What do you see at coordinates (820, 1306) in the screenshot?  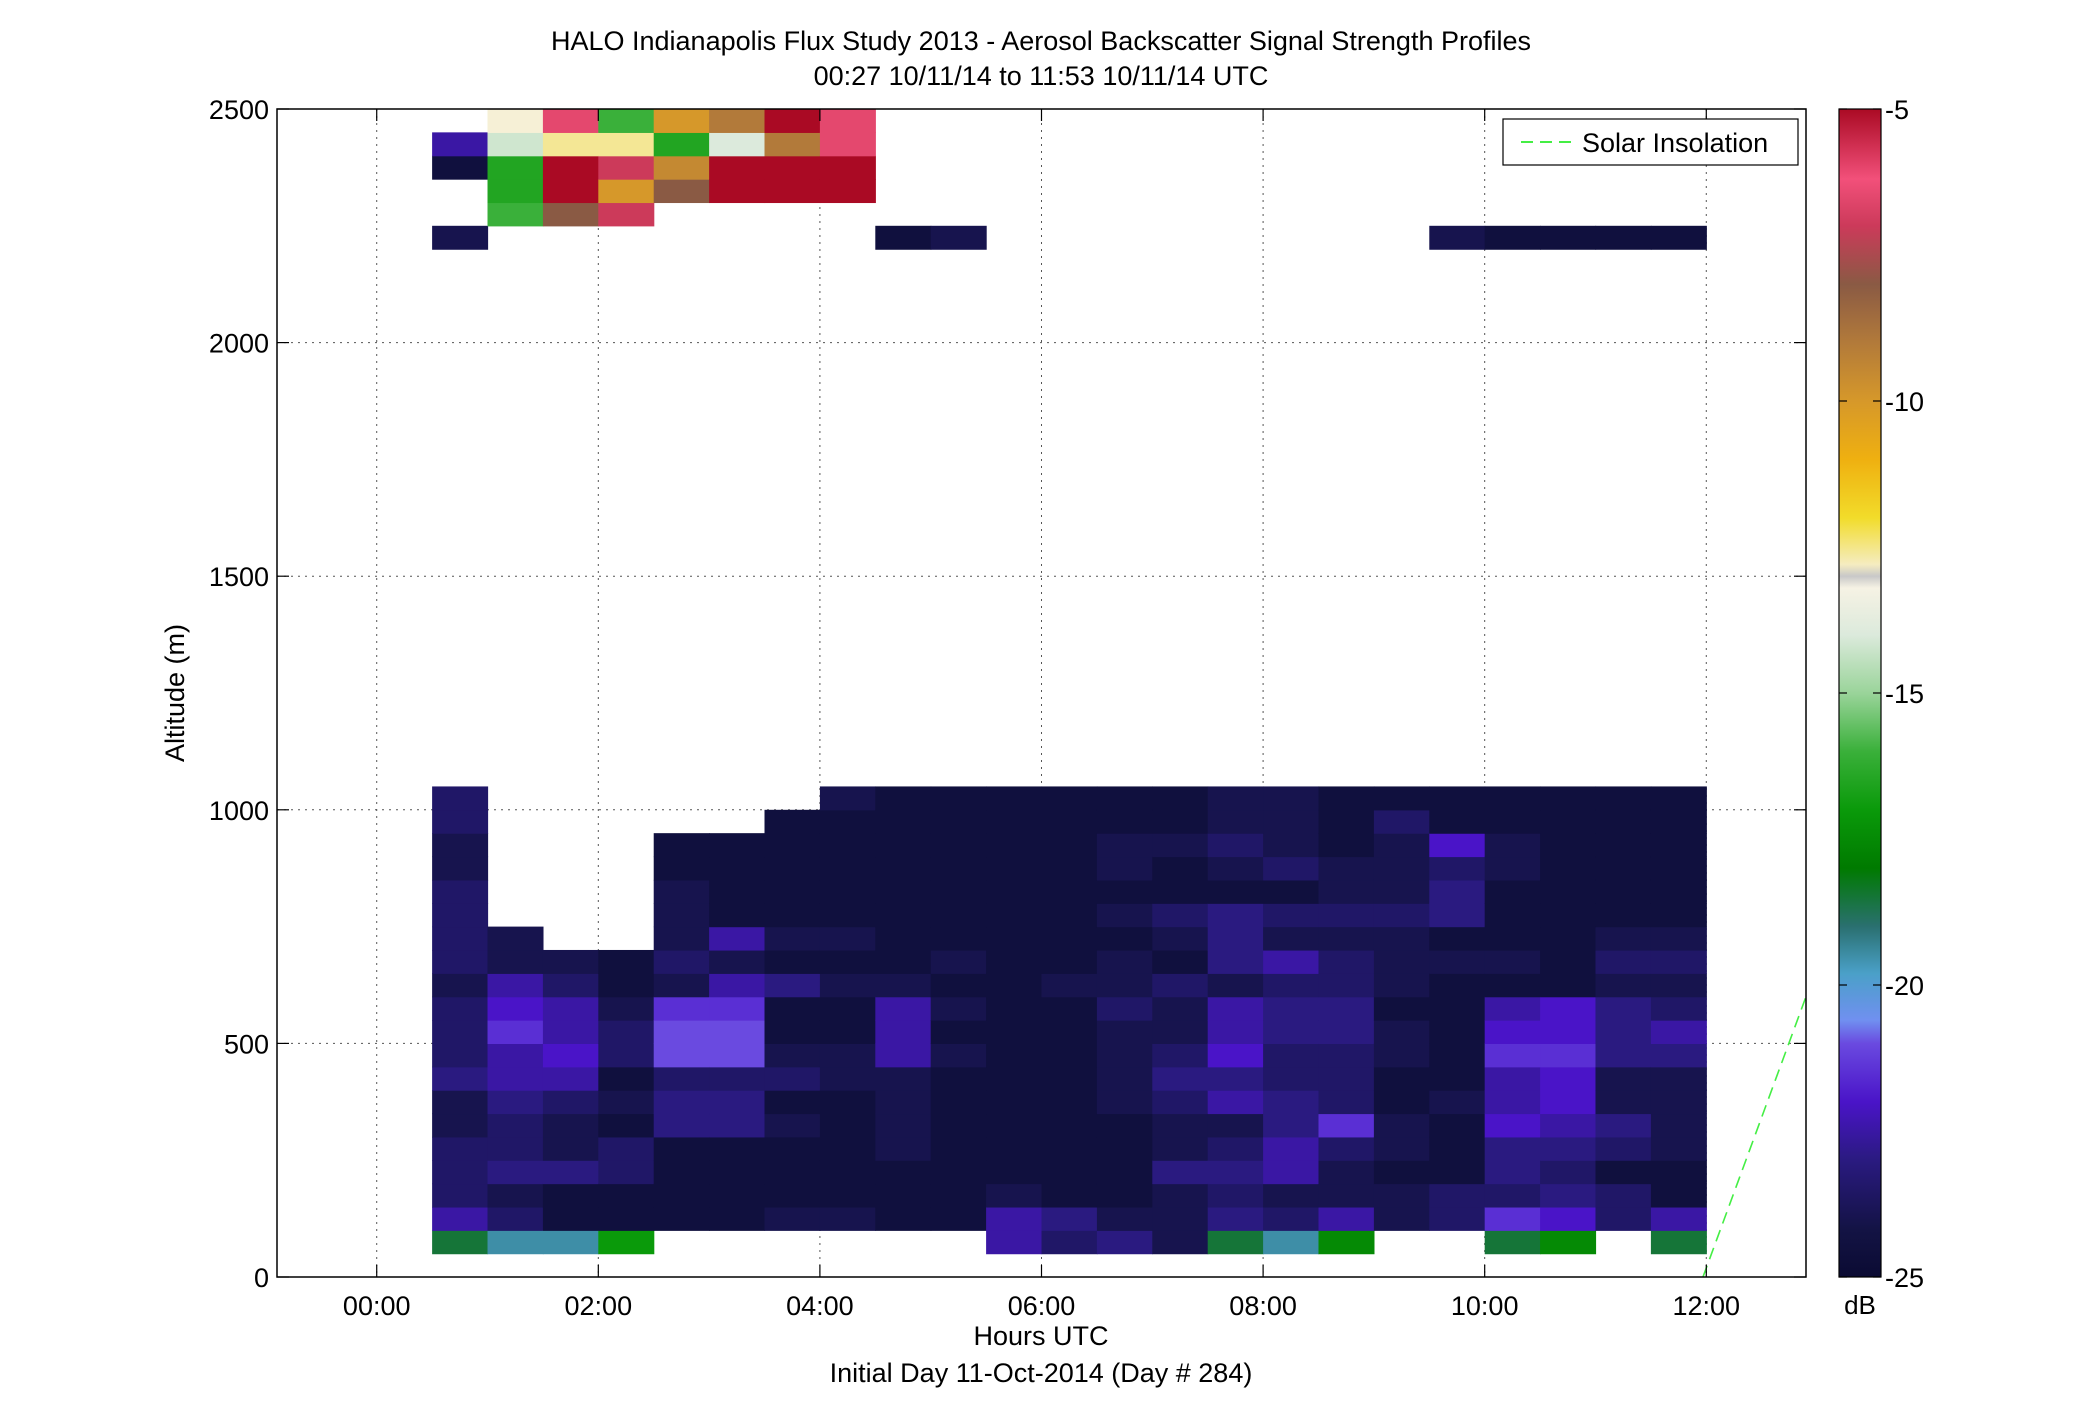 I see `x-tick-label: 04:00` at bounding box center [820, 1306].